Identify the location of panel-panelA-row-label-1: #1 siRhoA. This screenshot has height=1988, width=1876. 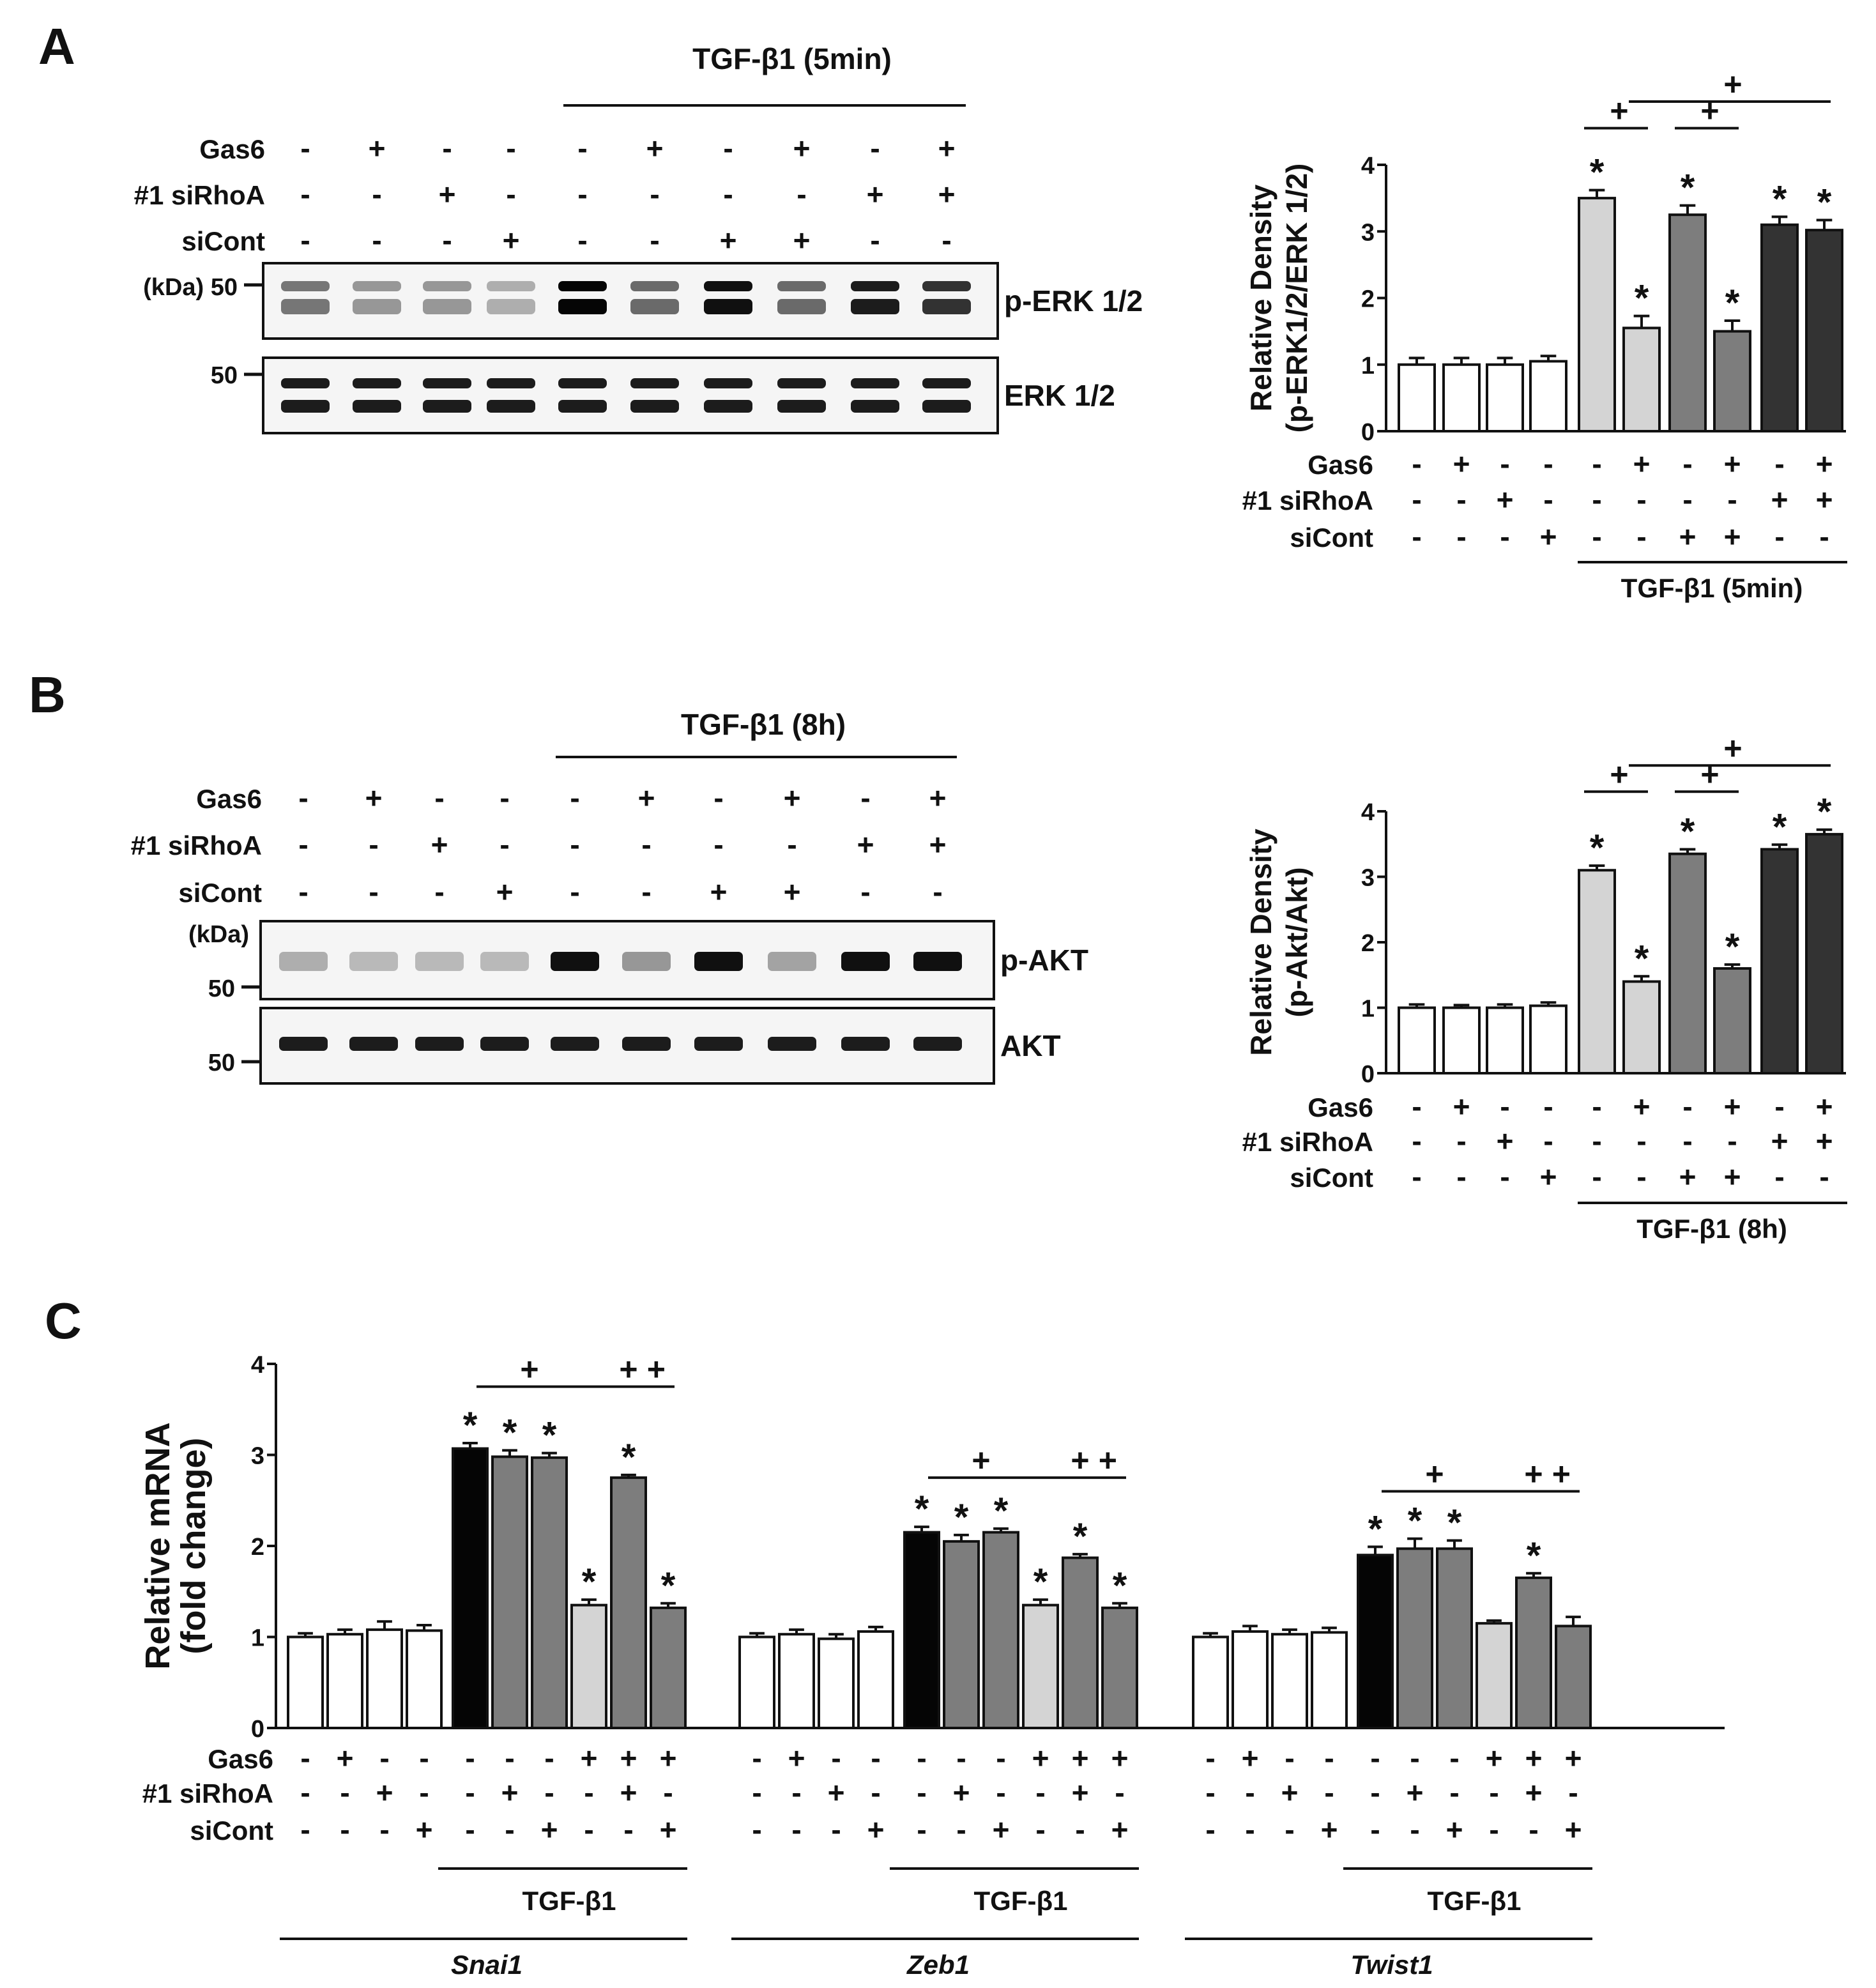
(199, 195).